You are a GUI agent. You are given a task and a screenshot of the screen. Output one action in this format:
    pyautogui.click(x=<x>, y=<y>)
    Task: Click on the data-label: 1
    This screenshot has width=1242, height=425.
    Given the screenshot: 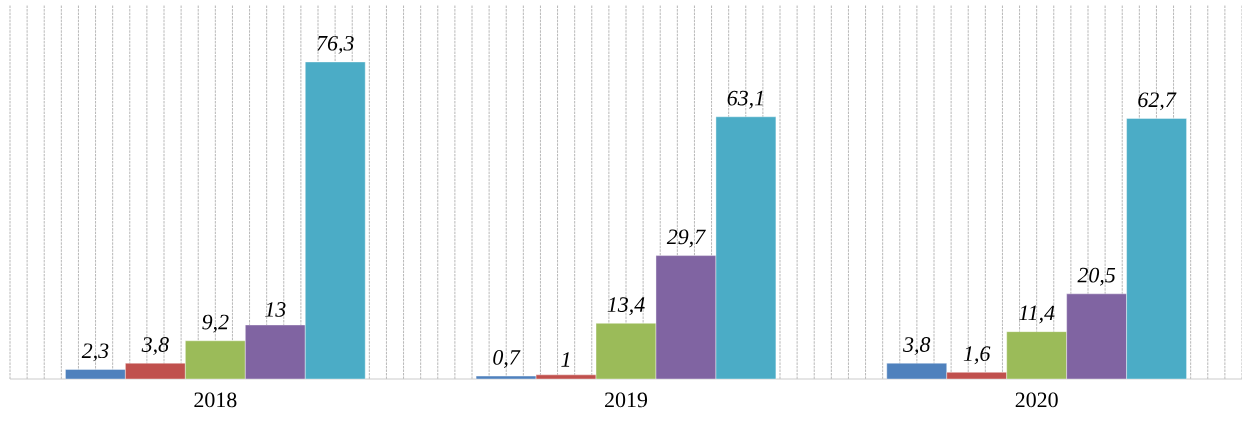 What is the action you would take?
    pyautogui.click(x=565, y=359)
    